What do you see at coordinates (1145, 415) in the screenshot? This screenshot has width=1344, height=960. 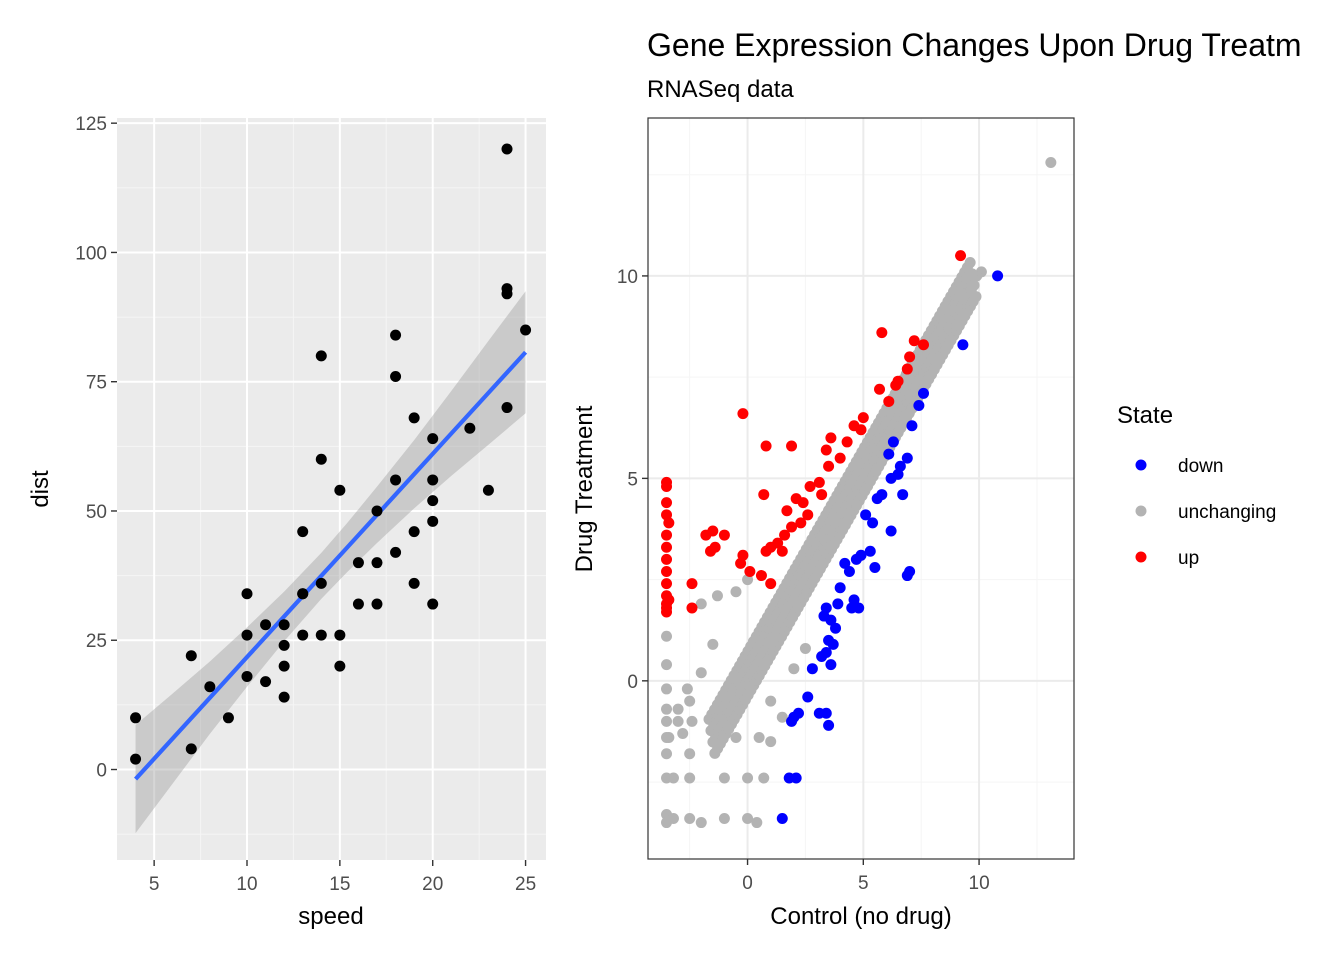 I see `legend-title: State` at bounding box center [1145, 415].